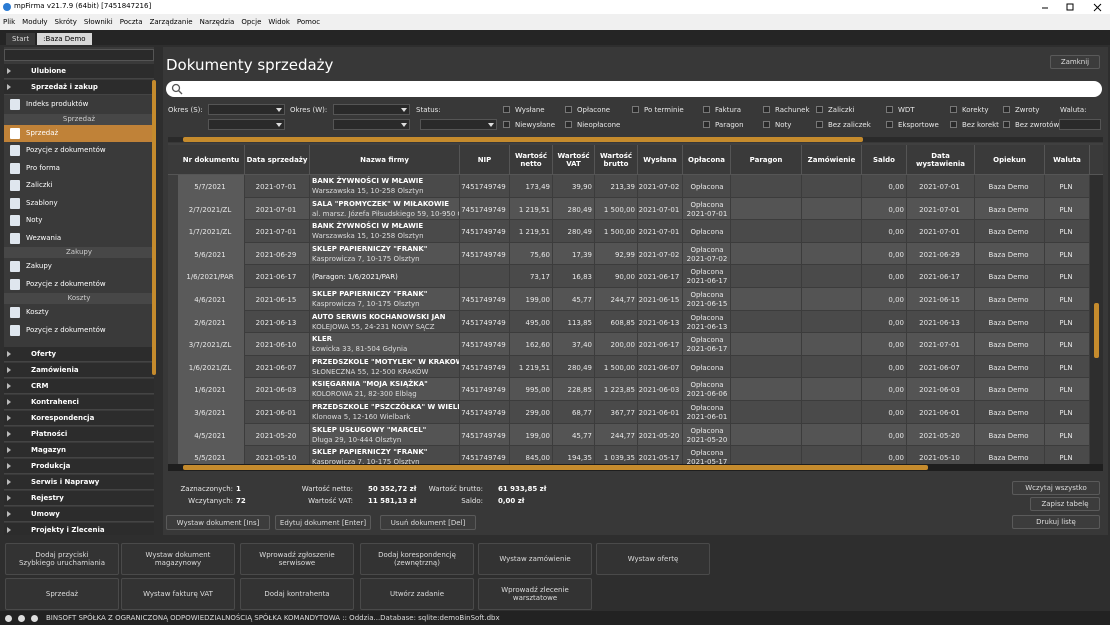 Image resolution: width=1110 pixels, height=625 pixels. Describe the element at coordinates (297, 594) in the screenshot. I see `quick-button: Dodaj kontrahenta` at that location.